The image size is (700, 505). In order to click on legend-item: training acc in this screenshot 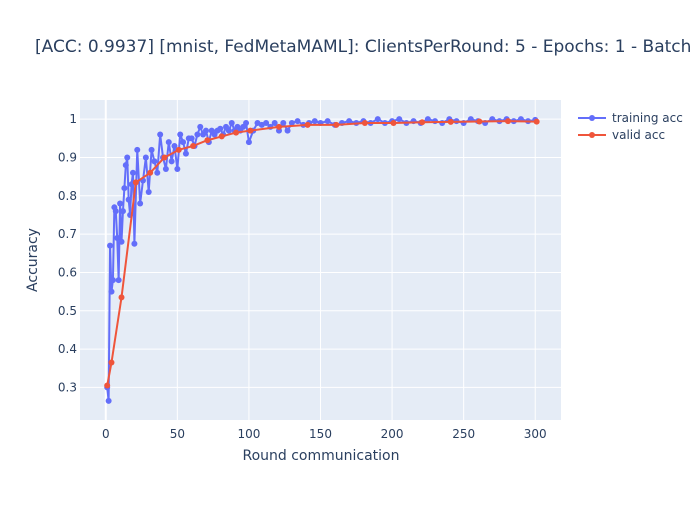, I will do `click(630, 118)`.